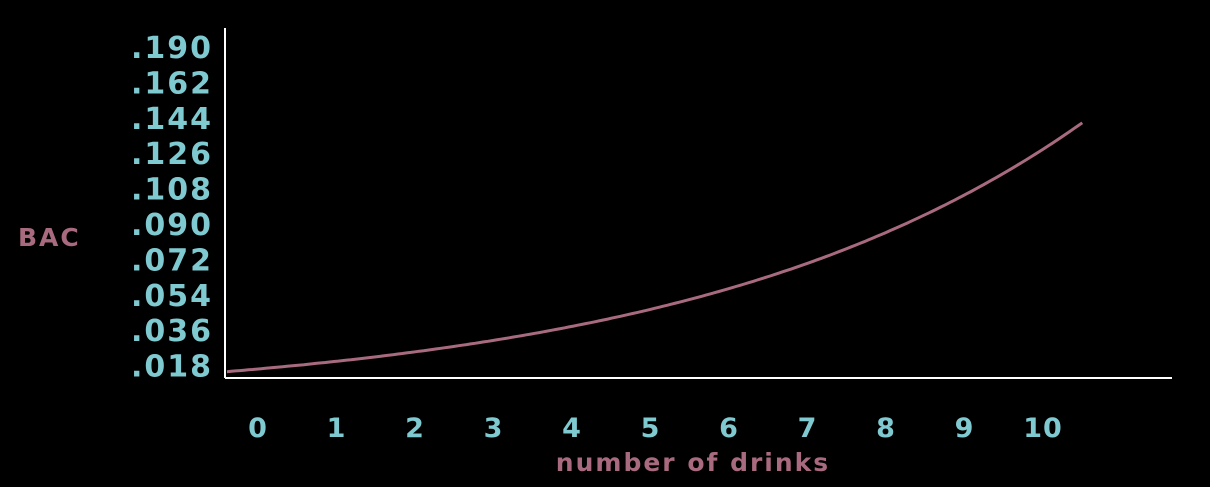  Describe the element at coordinates (886, 428) in the screenshot. I see `x-tick-label: 8` at that location.